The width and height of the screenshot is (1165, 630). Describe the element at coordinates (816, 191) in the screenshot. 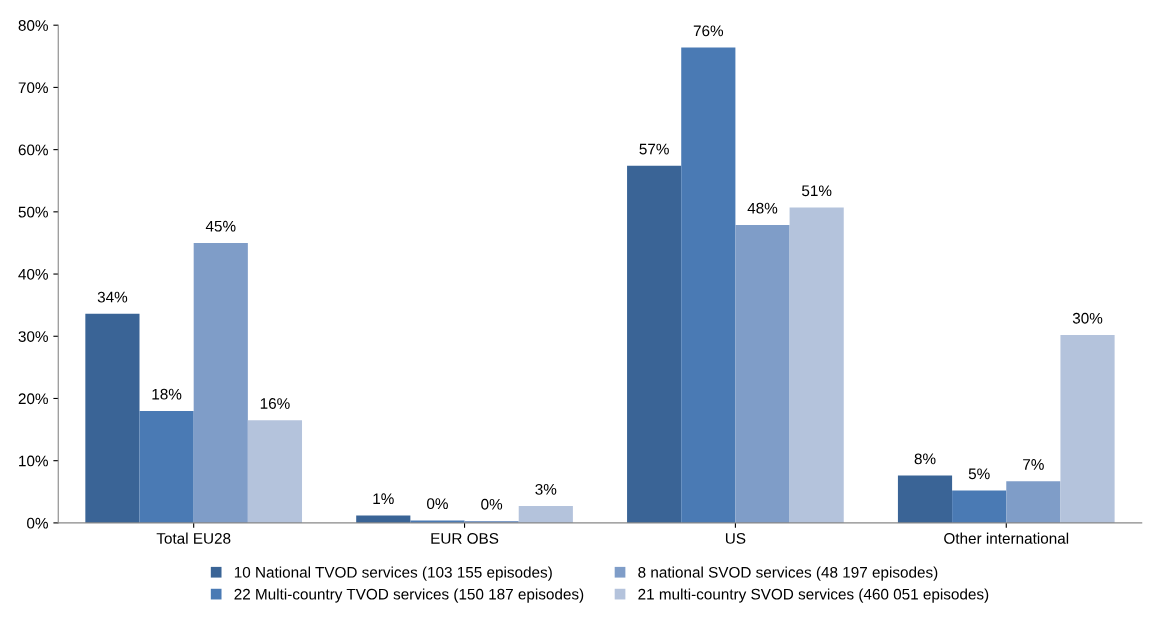

I see `data-label: 51%` at that location.